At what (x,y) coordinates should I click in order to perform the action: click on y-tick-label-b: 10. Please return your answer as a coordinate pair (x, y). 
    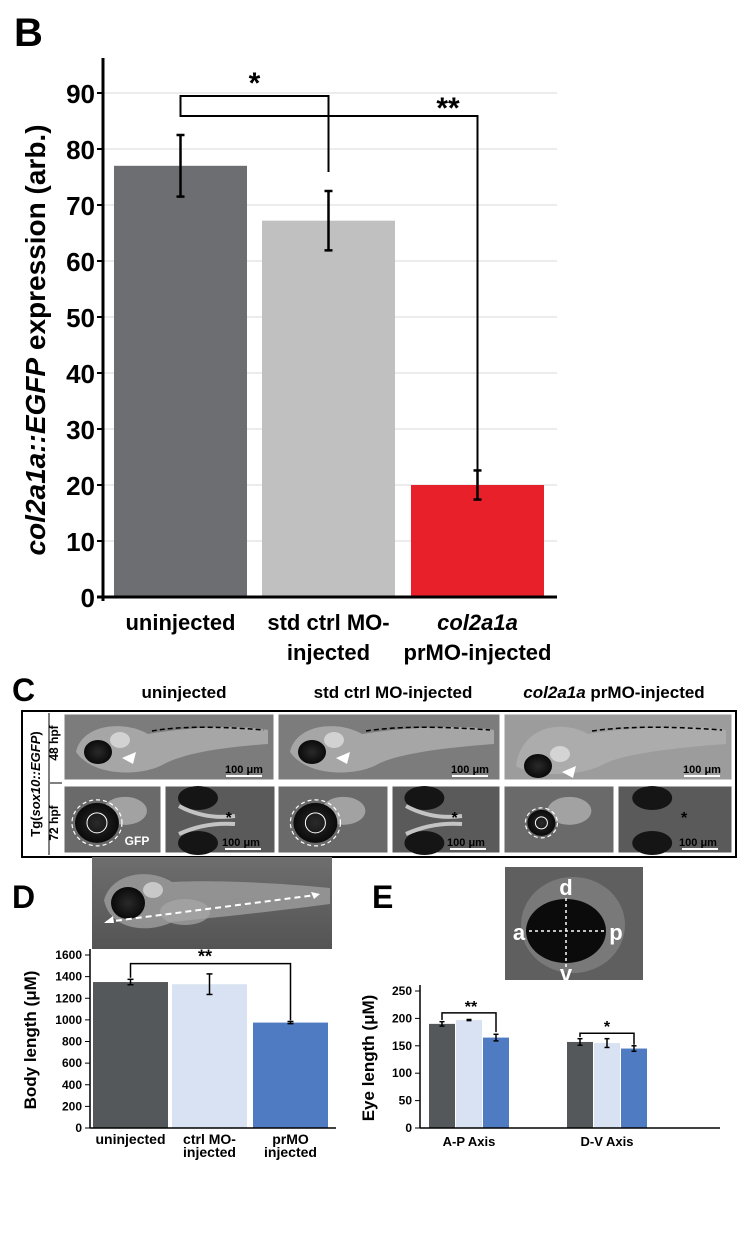
    Looking at the image, I should click on (80, 542).